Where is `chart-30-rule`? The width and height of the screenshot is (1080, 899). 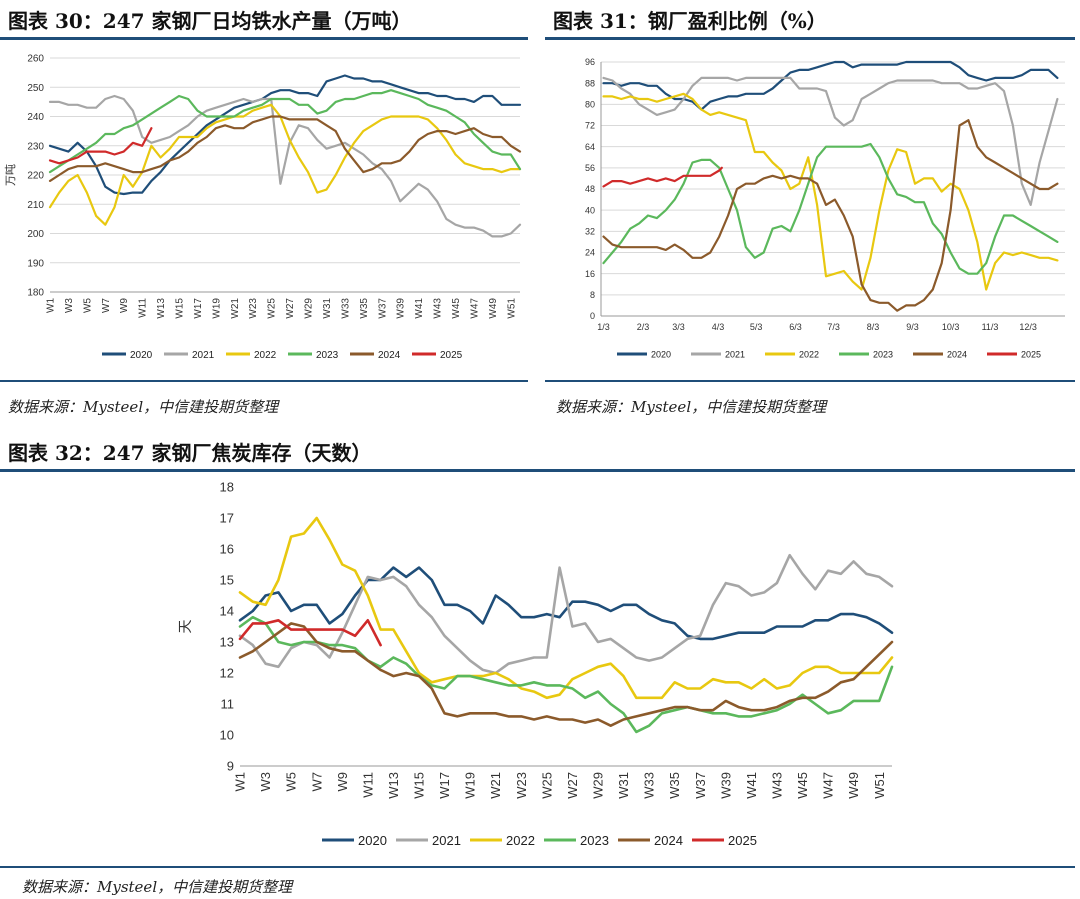
chart-30-rule is located at coordinates (264, 38).